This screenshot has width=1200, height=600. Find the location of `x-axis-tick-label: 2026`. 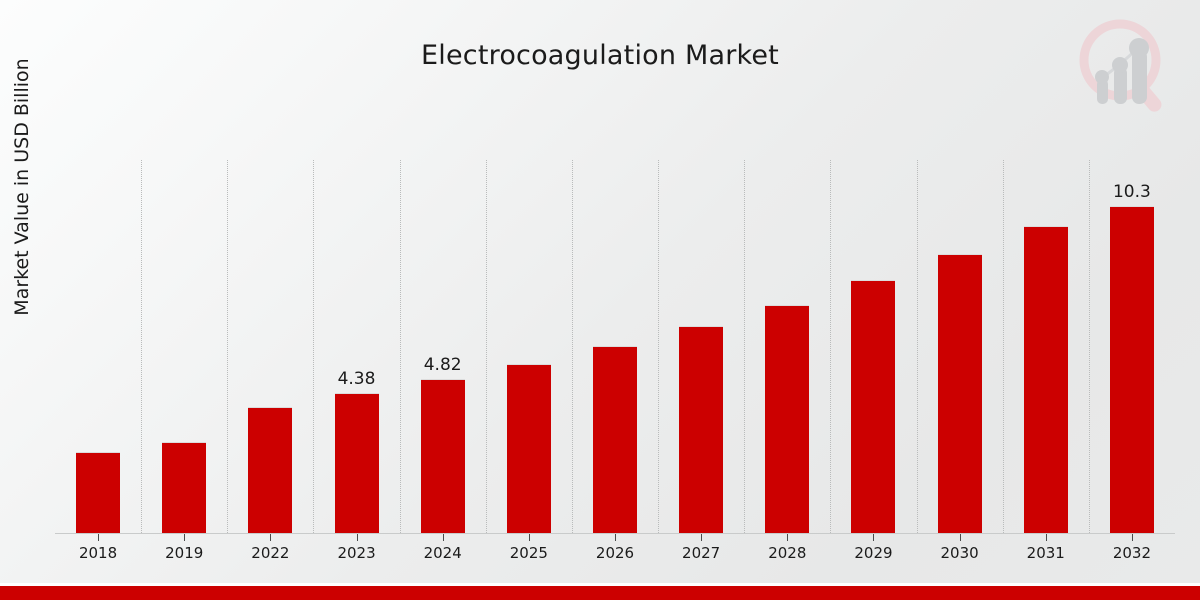

x-axis-tick-label: 2026 is located at coordinates (615, 553).